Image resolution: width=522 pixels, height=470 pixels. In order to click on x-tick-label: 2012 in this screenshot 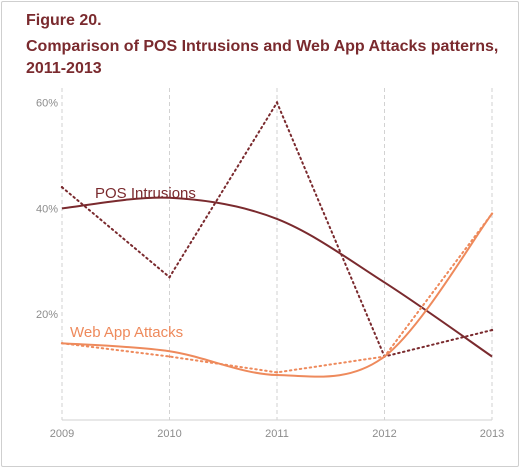, I will do `click(384, 434)`.